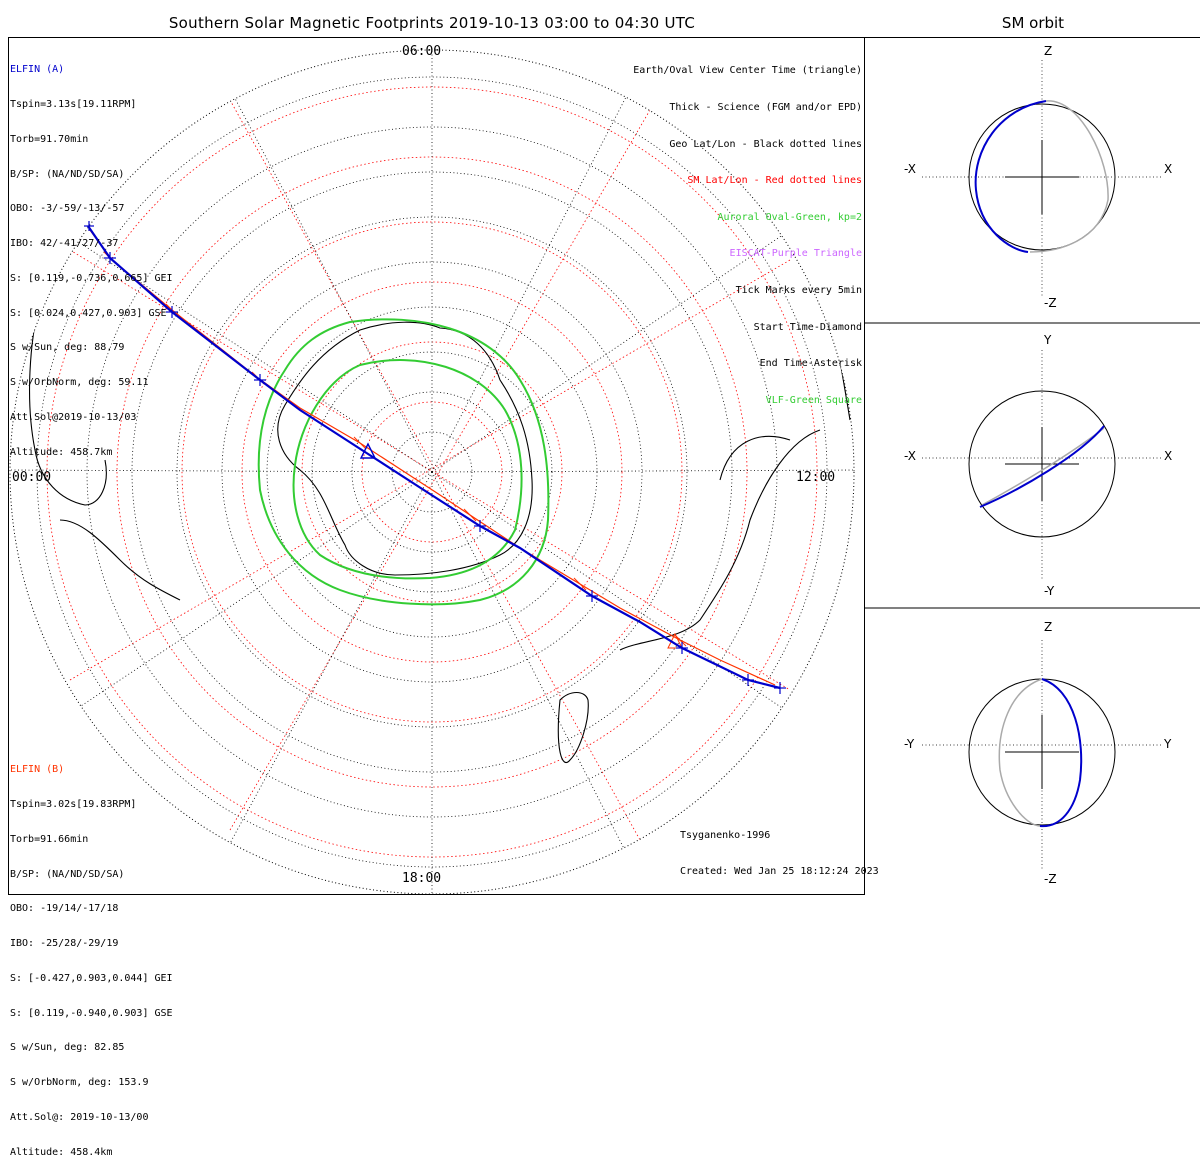 Image resolution: width=1200 pixels, height=1170 pixels. I want to click on legend-entry: Geo Lat/Lon - Black dotted lines, so click(765, 144).